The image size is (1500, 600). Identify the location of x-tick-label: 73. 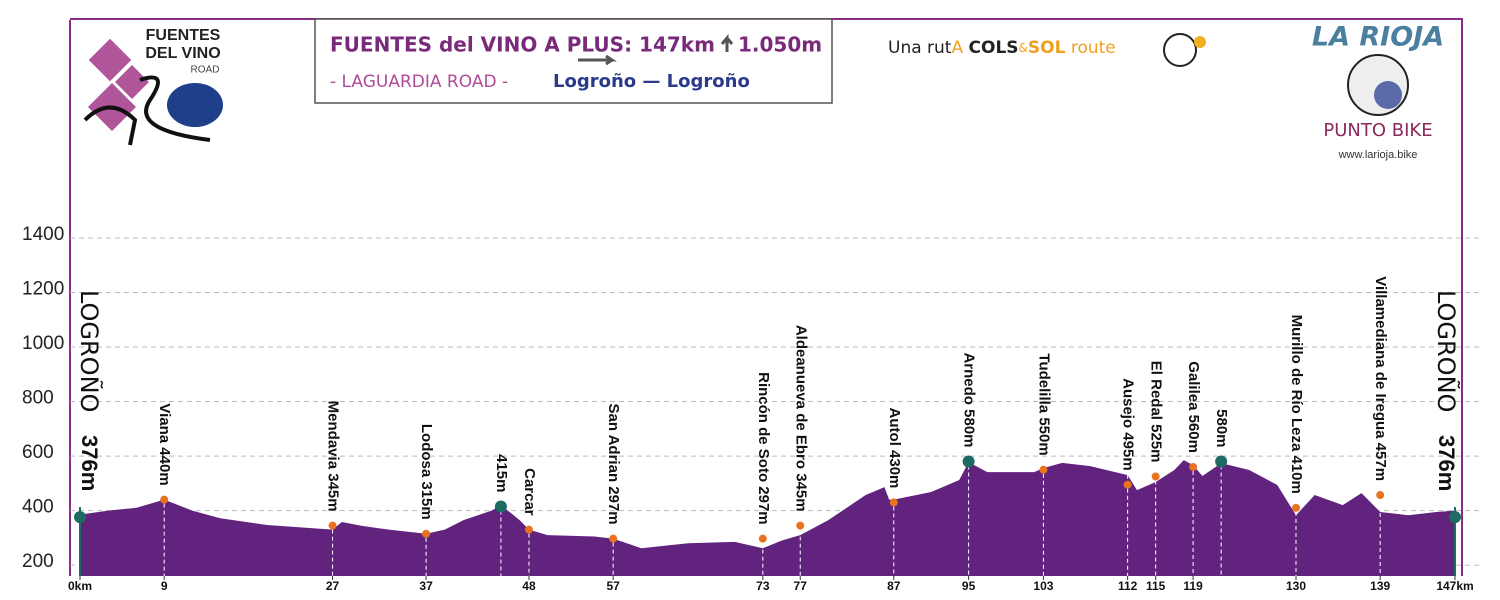
(763, 586).